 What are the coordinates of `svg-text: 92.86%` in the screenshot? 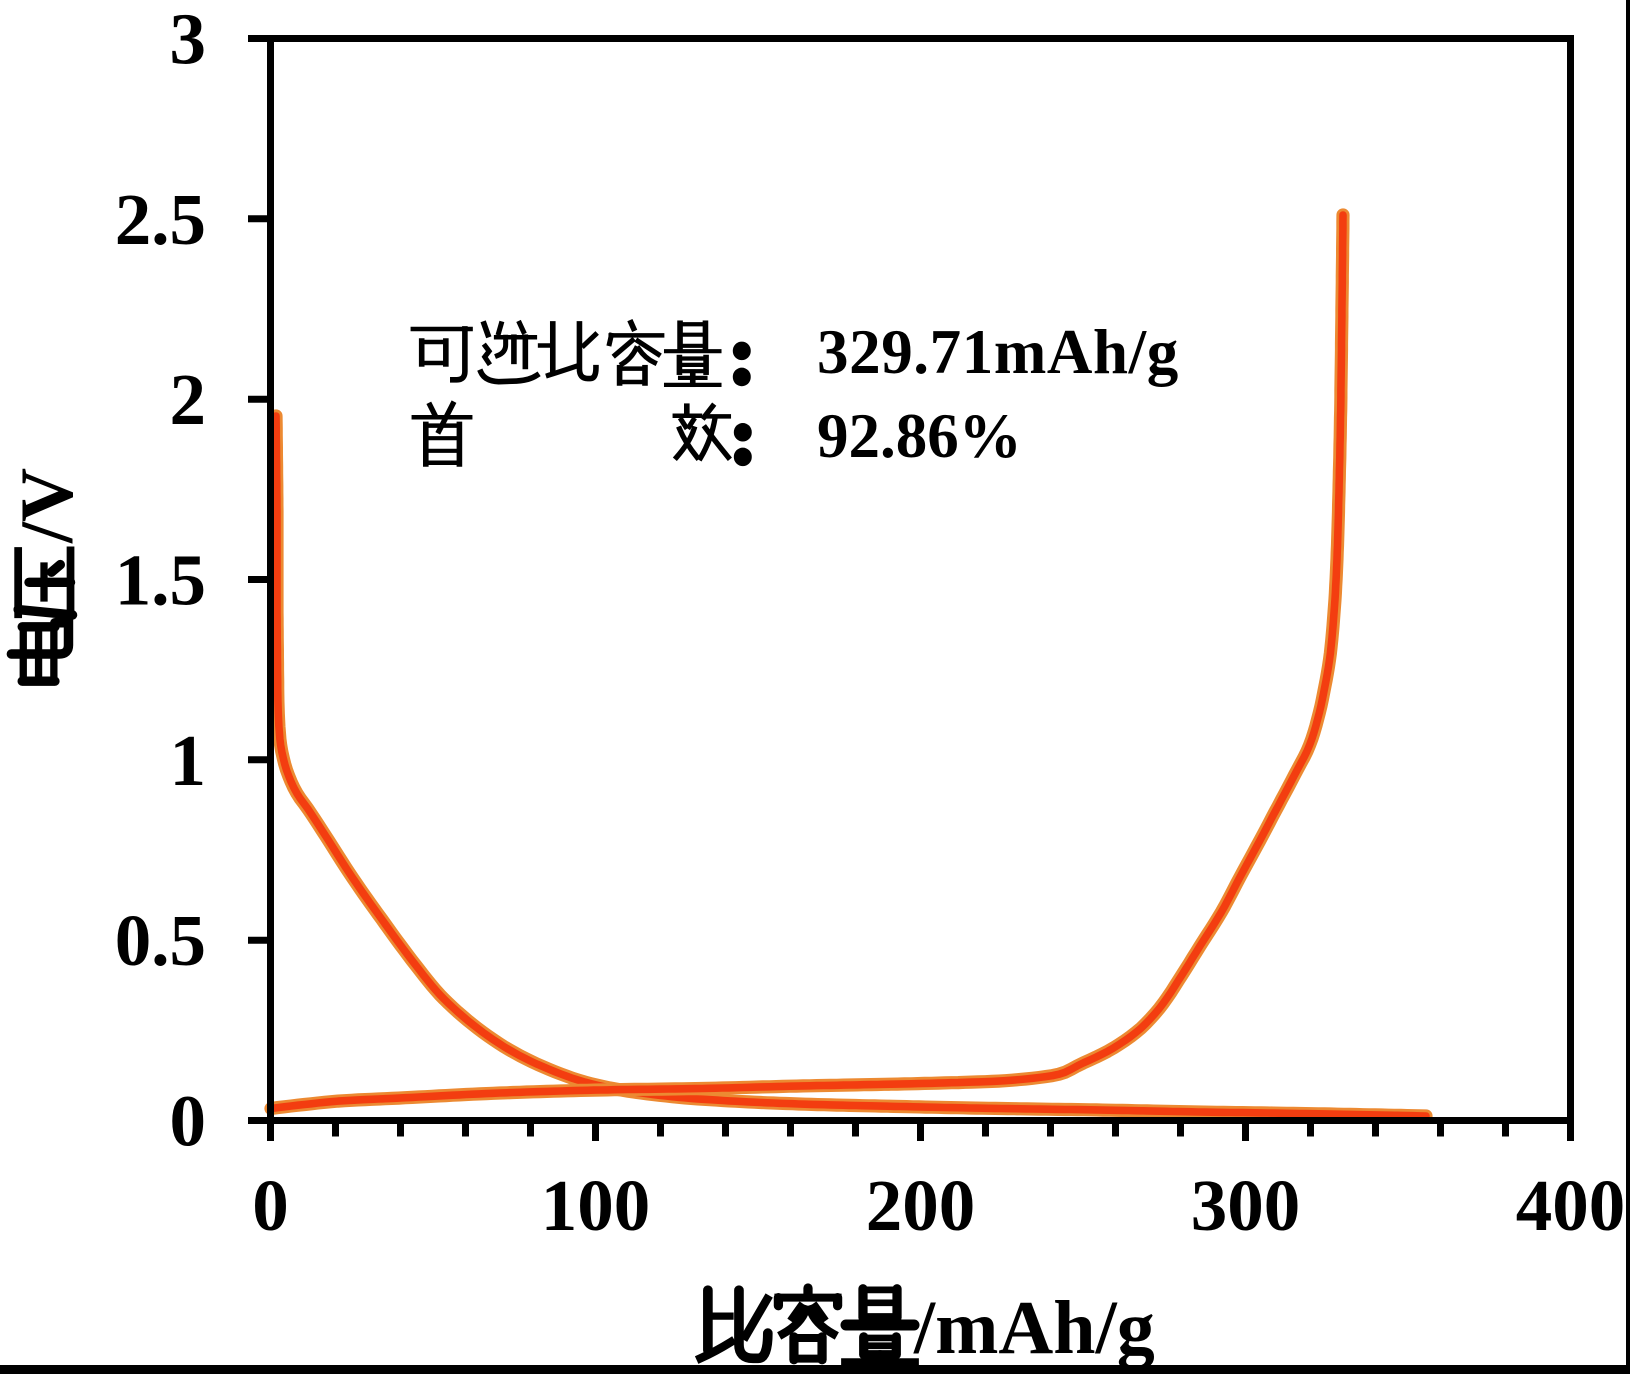 It's located at (919, 436).